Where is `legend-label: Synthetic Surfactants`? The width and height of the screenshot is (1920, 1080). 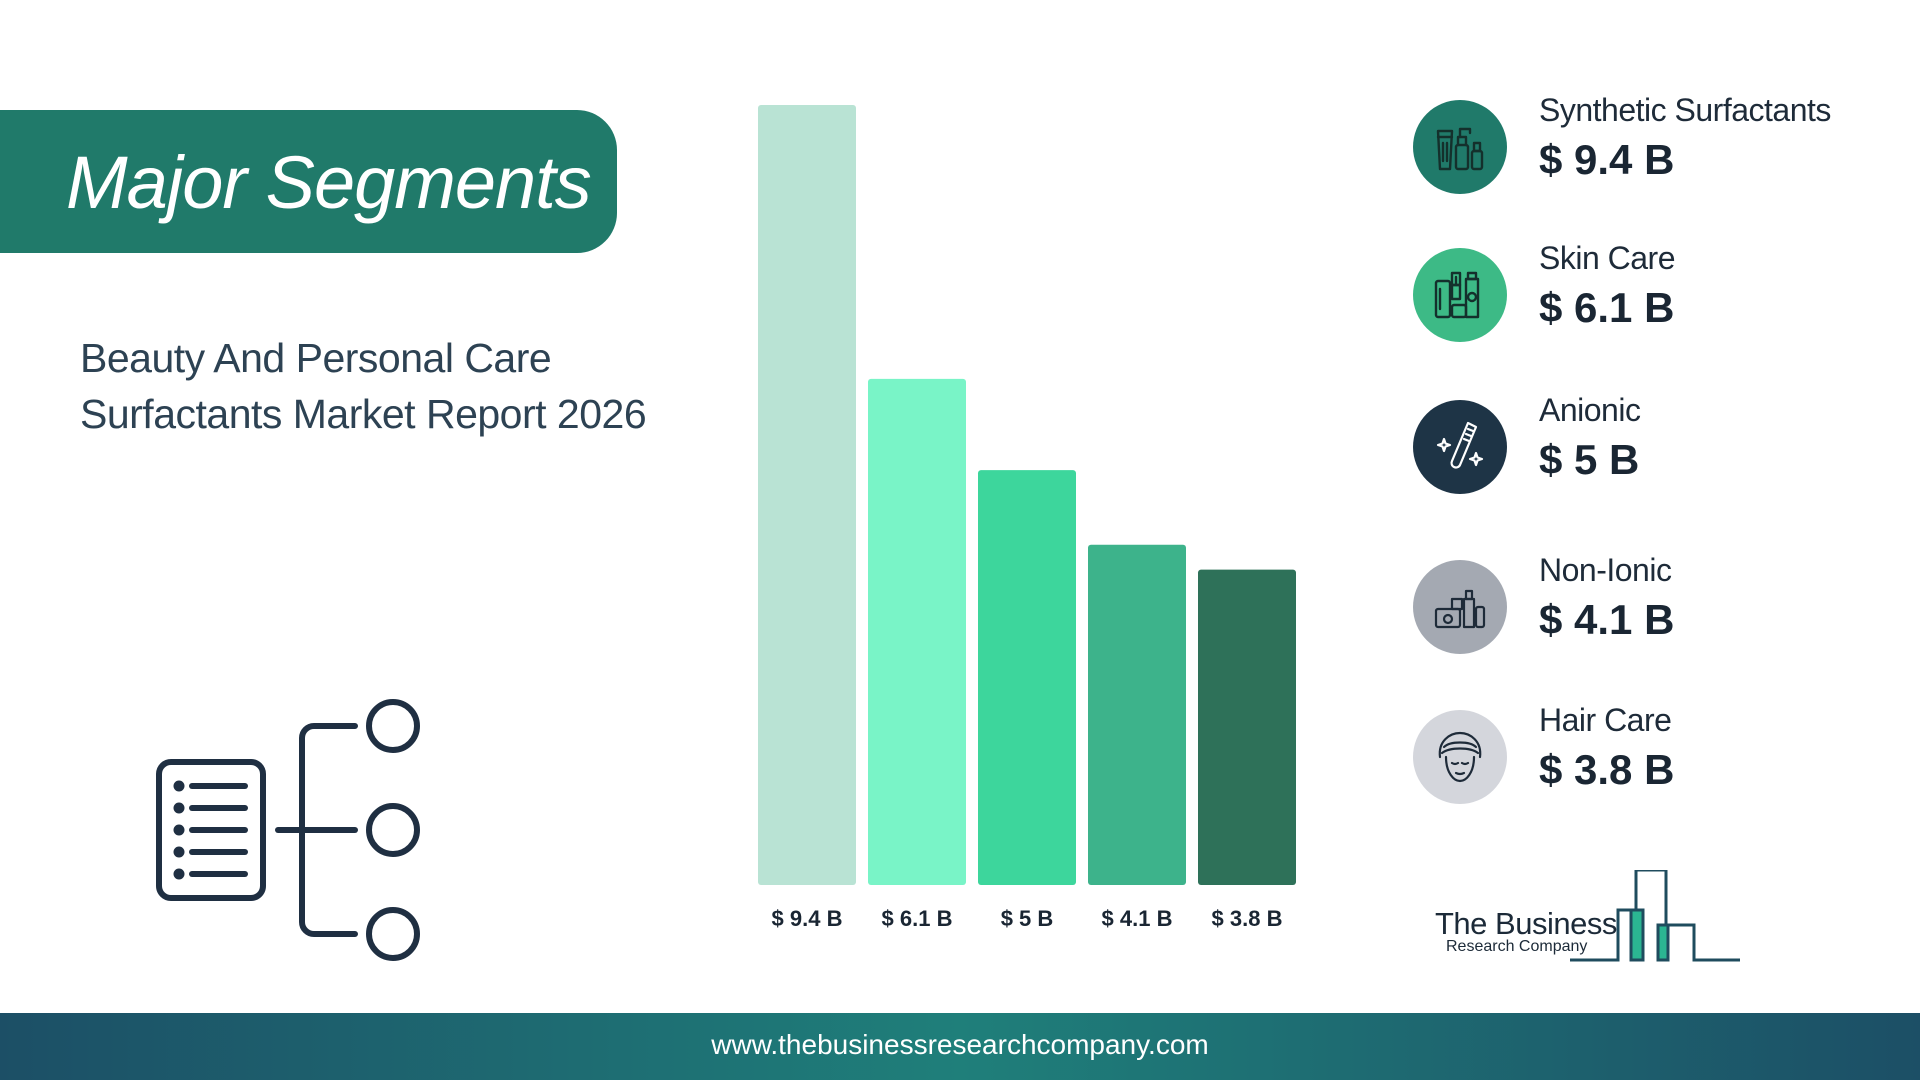
legend-label: Synthetic Surfactants is located at coordinates (1685, 110).